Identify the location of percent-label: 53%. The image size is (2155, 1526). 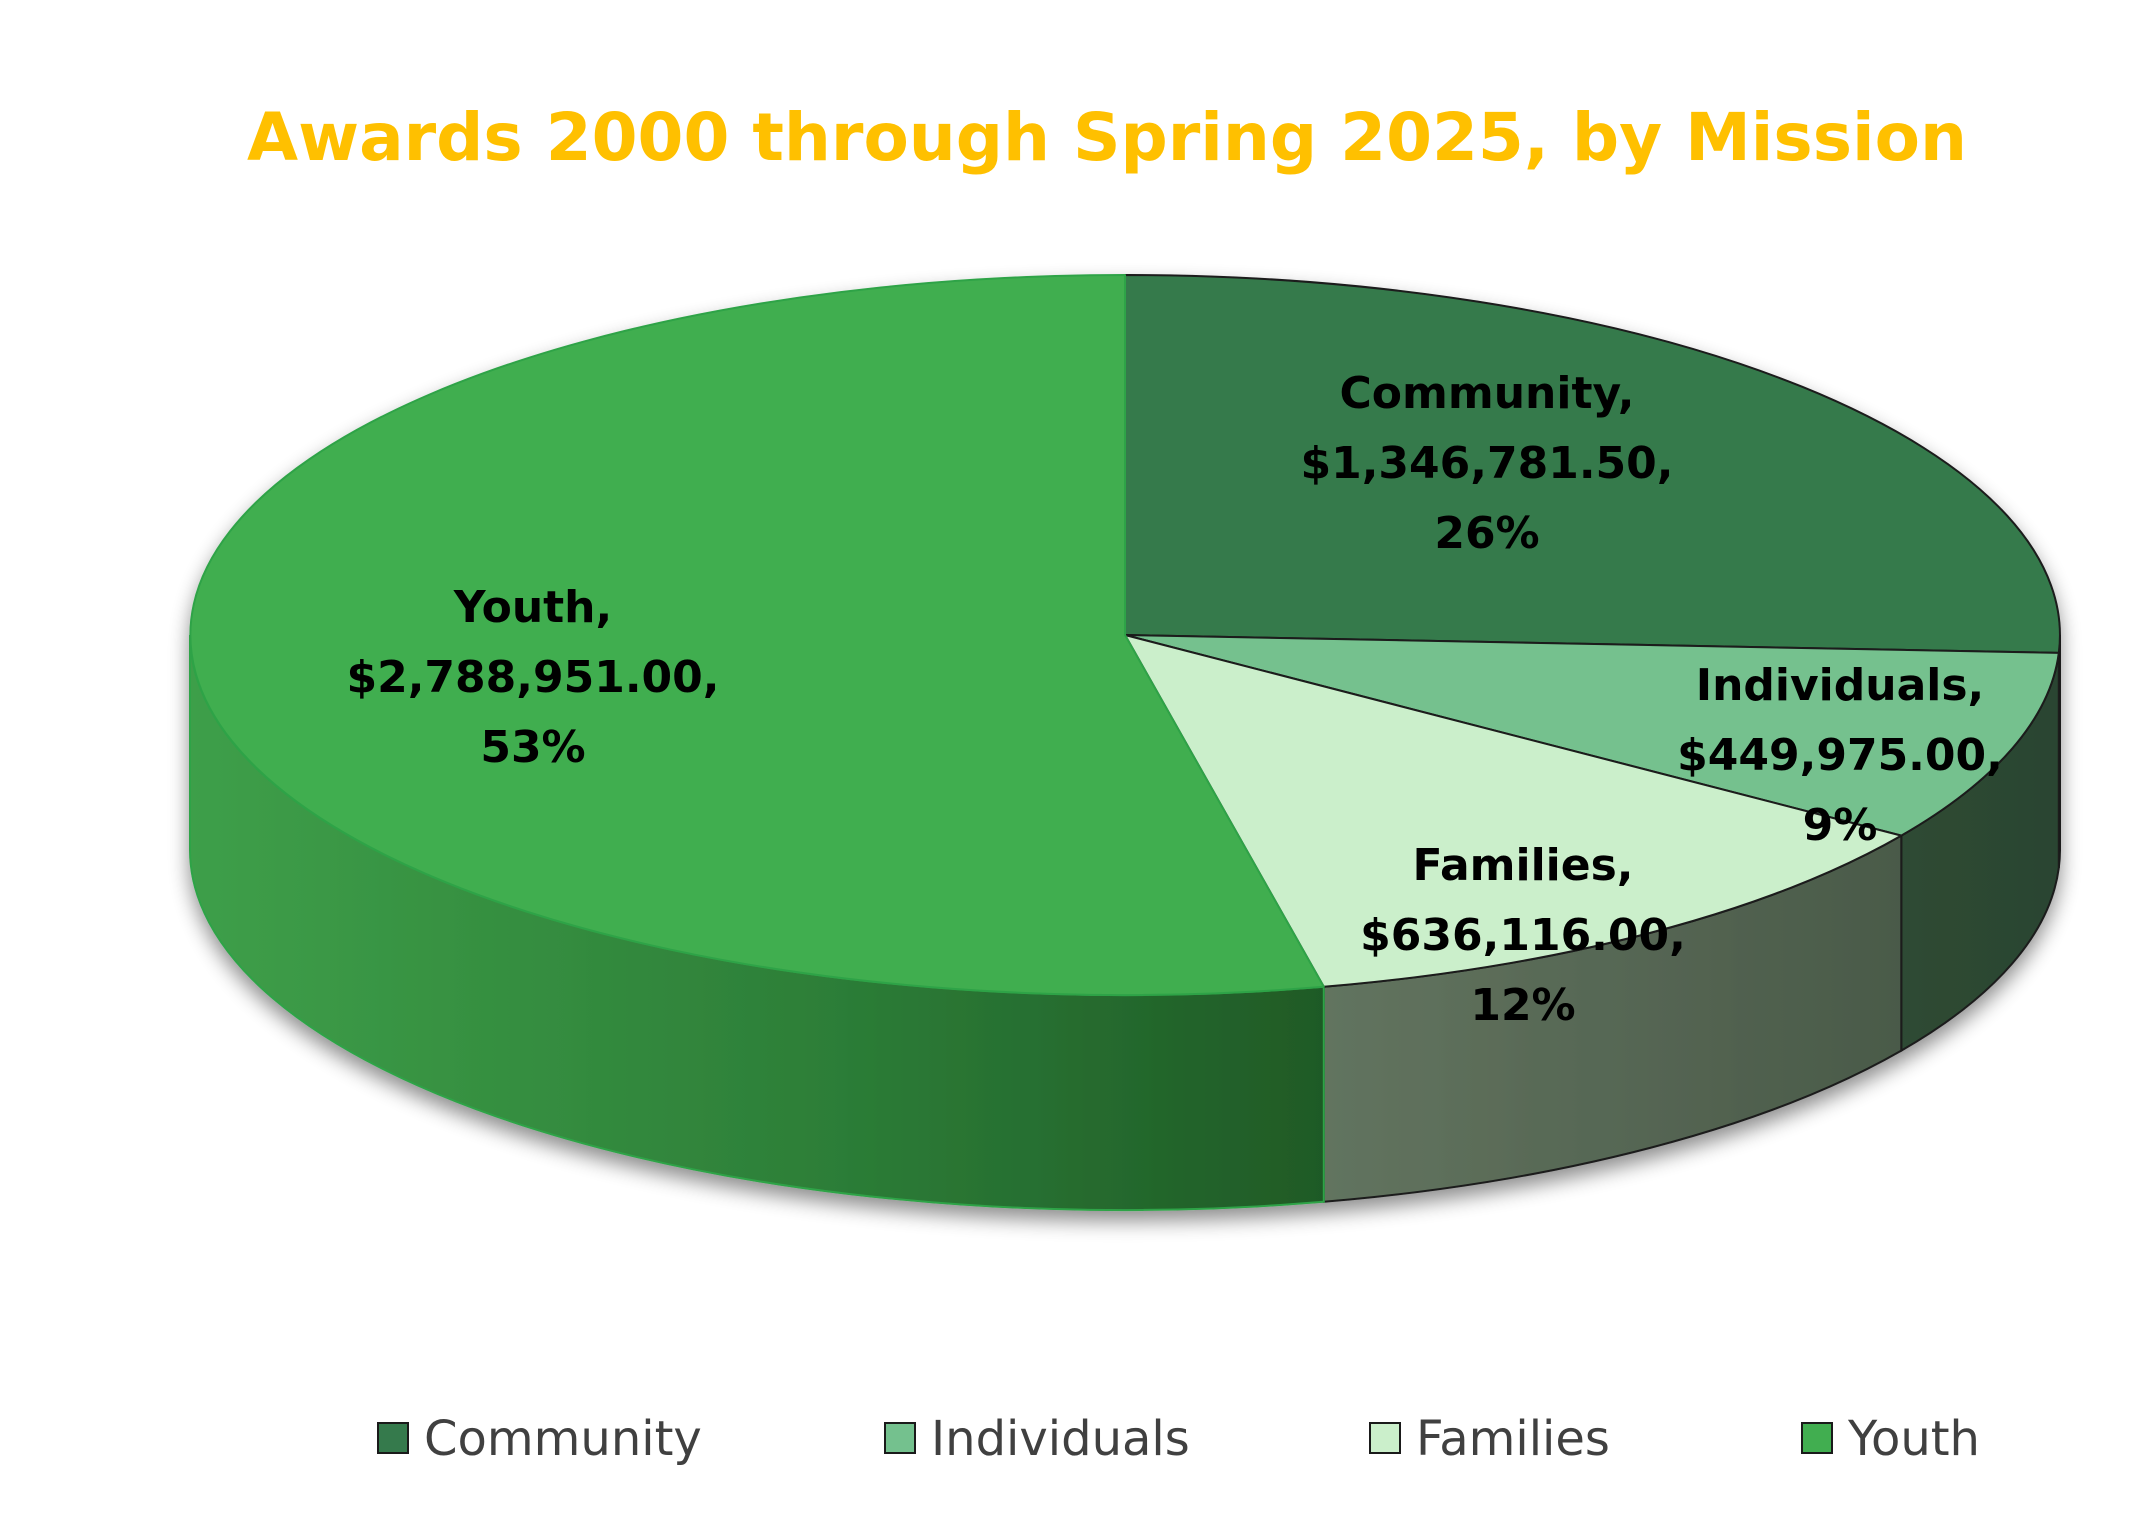
(532, 747).